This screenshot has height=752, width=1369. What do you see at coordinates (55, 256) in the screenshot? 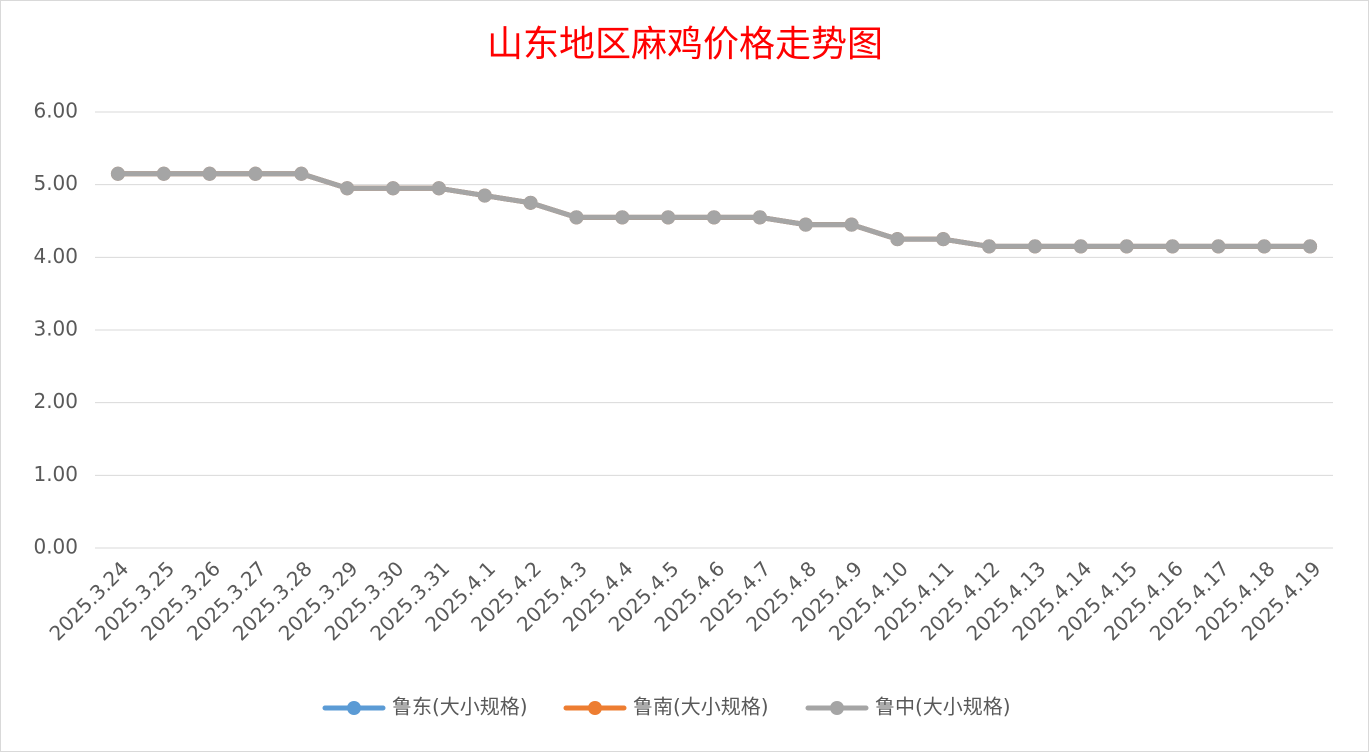
I see `y-tick-label: 4.00` at bounding box center [55, 256].